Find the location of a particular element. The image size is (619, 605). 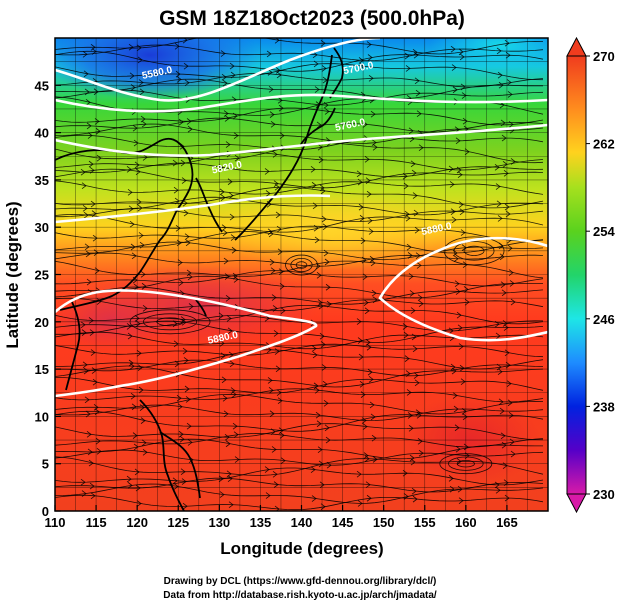

lat-tick-label: 10 is located at coordinates (42, 416).